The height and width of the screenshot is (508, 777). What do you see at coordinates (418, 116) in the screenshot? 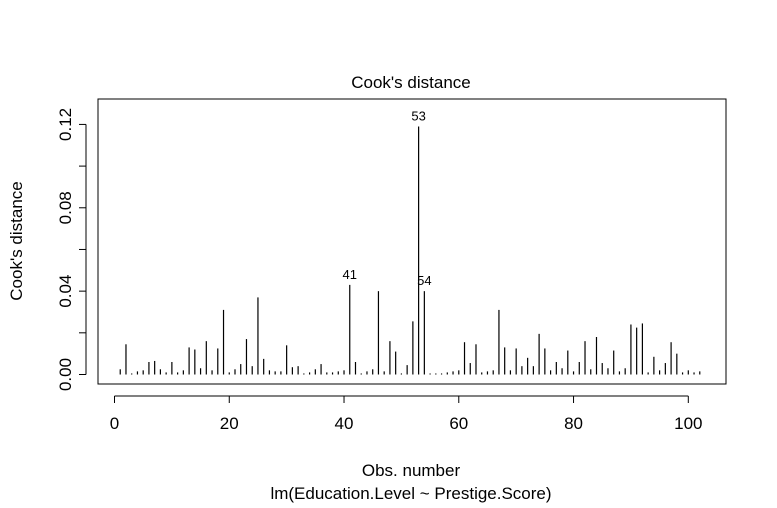
I see `point-label: 53` at bounding box center [418, 116].